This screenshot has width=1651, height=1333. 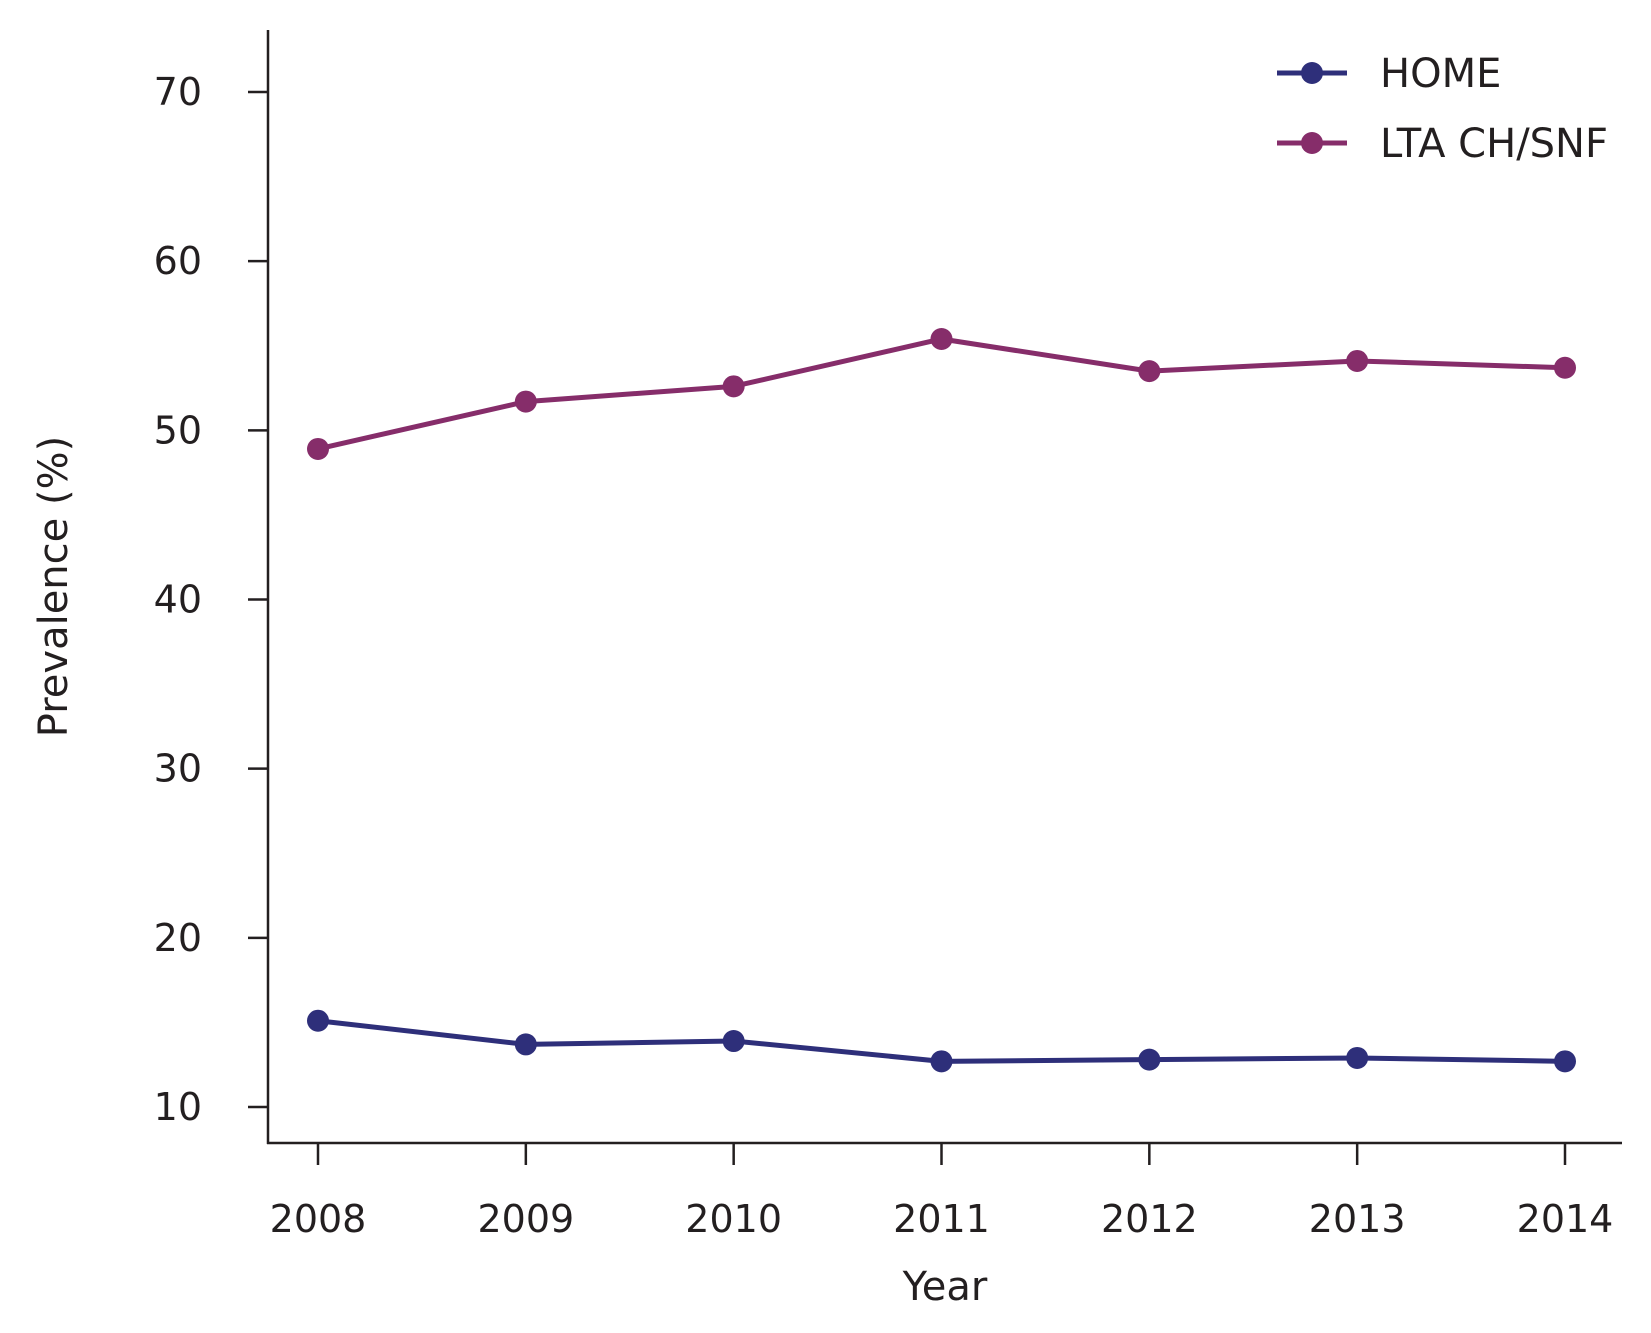 I want to click on y-tick-label: 50, so click(x=178, y=430).